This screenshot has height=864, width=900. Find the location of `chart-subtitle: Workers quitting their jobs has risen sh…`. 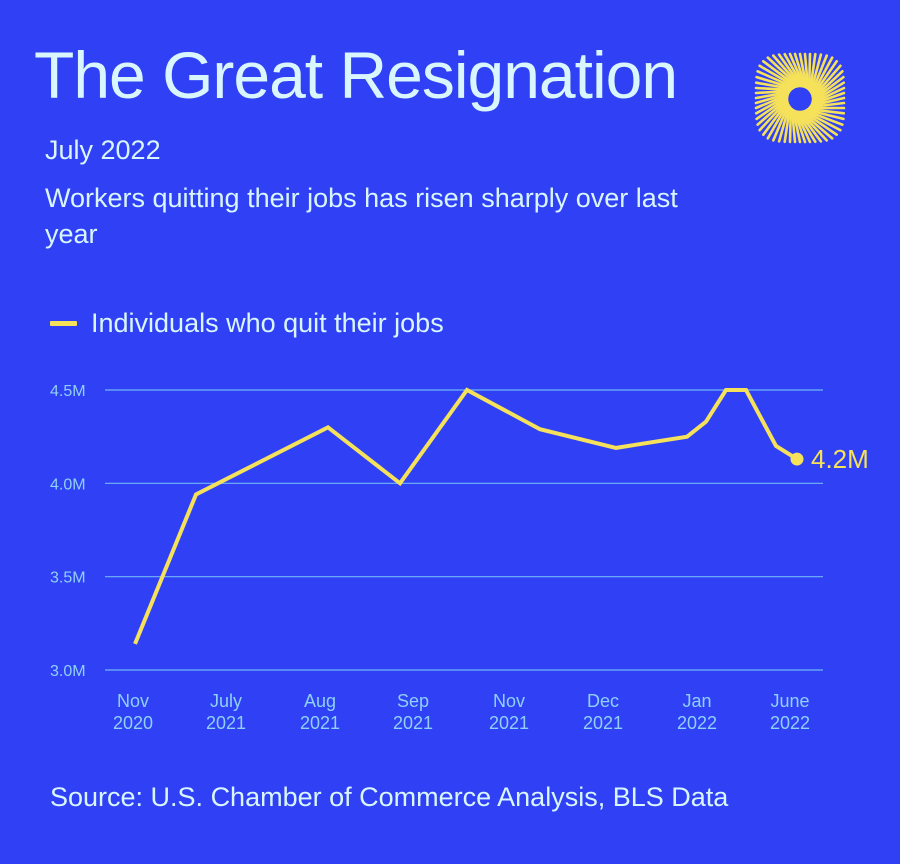

chart-subtitle: Workers quitting their jobs has risen sh… is located at coordinates (361, 216).